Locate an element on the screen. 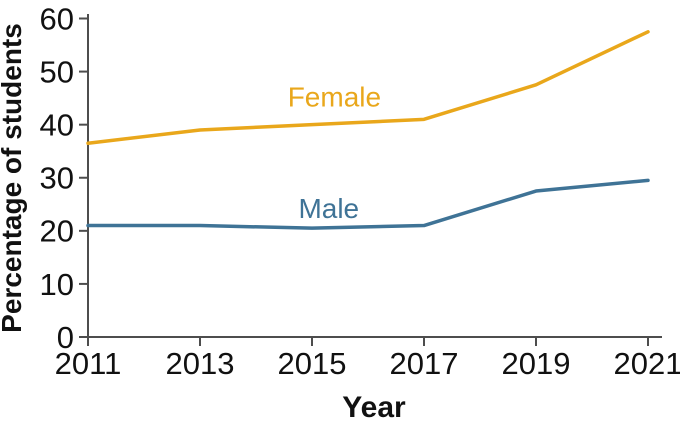 The image size is (680, 433). x-axis-title: Year is located at coordinates (374, 407).